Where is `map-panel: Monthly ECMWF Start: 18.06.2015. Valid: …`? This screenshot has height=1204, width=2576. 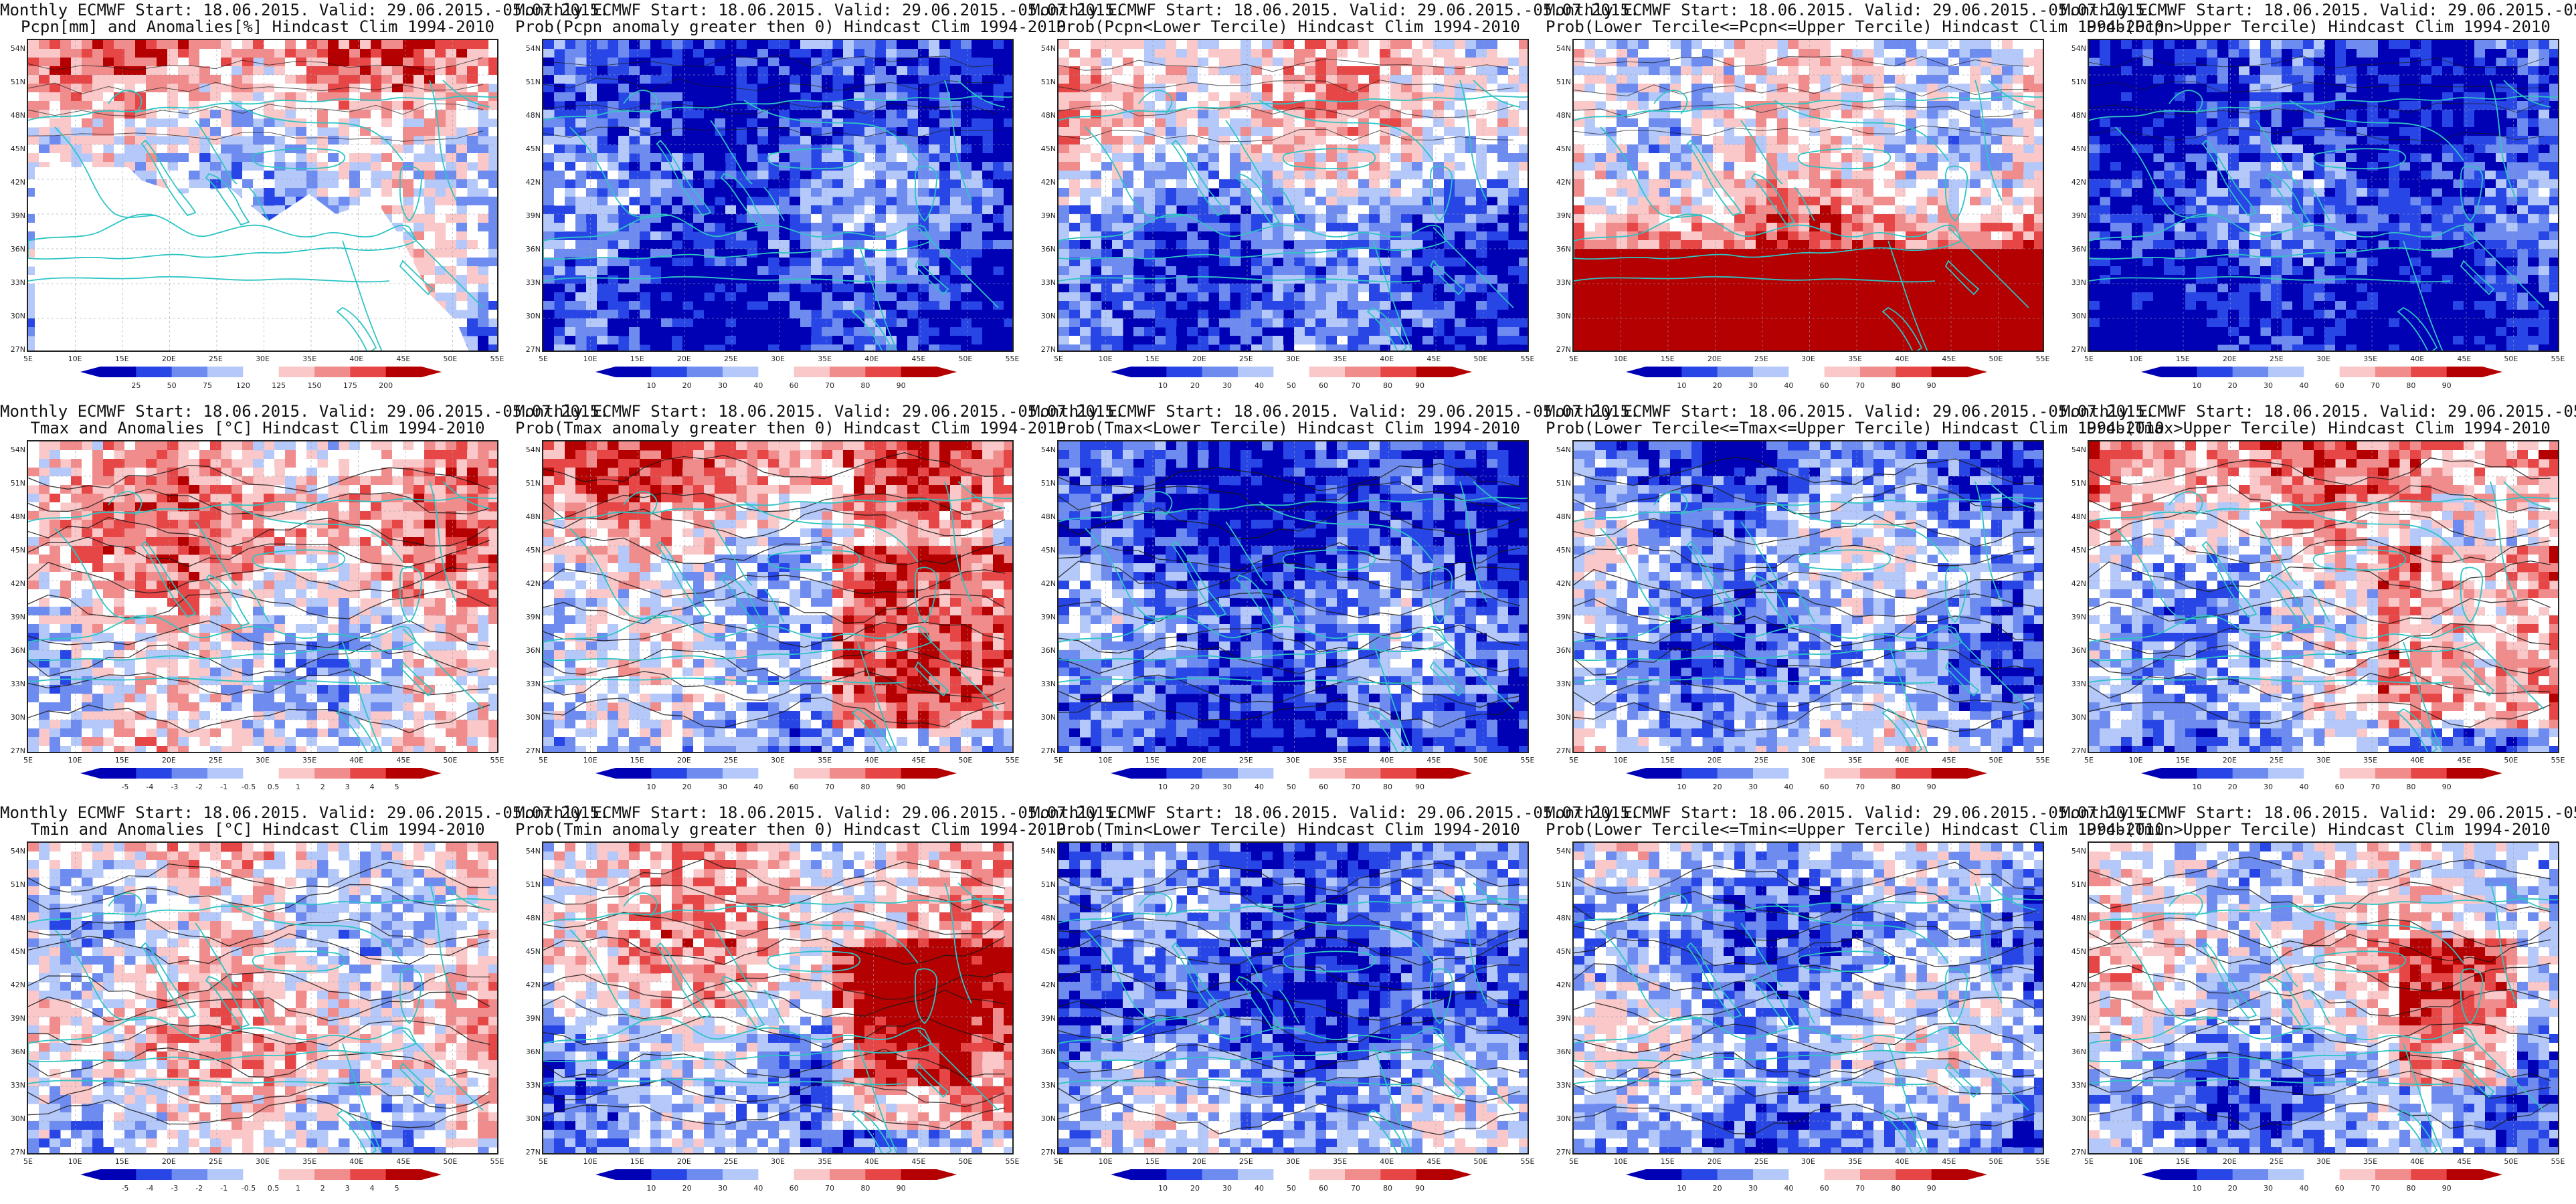 map-panel: Monthly ECMWF Start: 18.06.2015. Valid: … is located at coordinates (1334, 200).